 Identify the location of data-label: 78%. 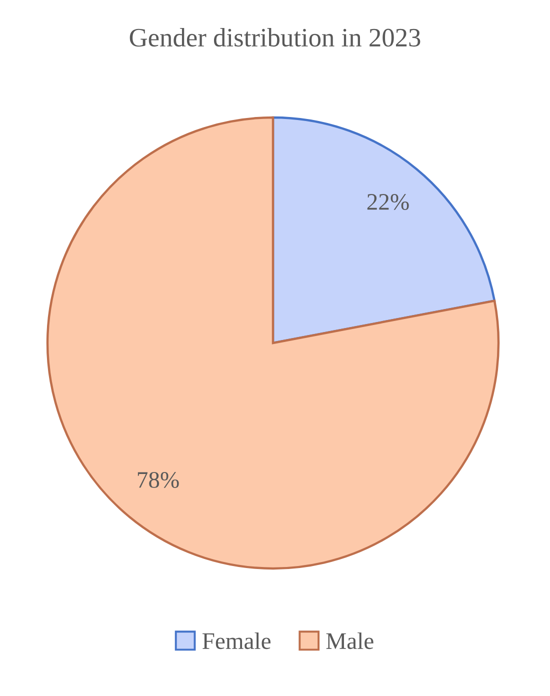
(158, 480).